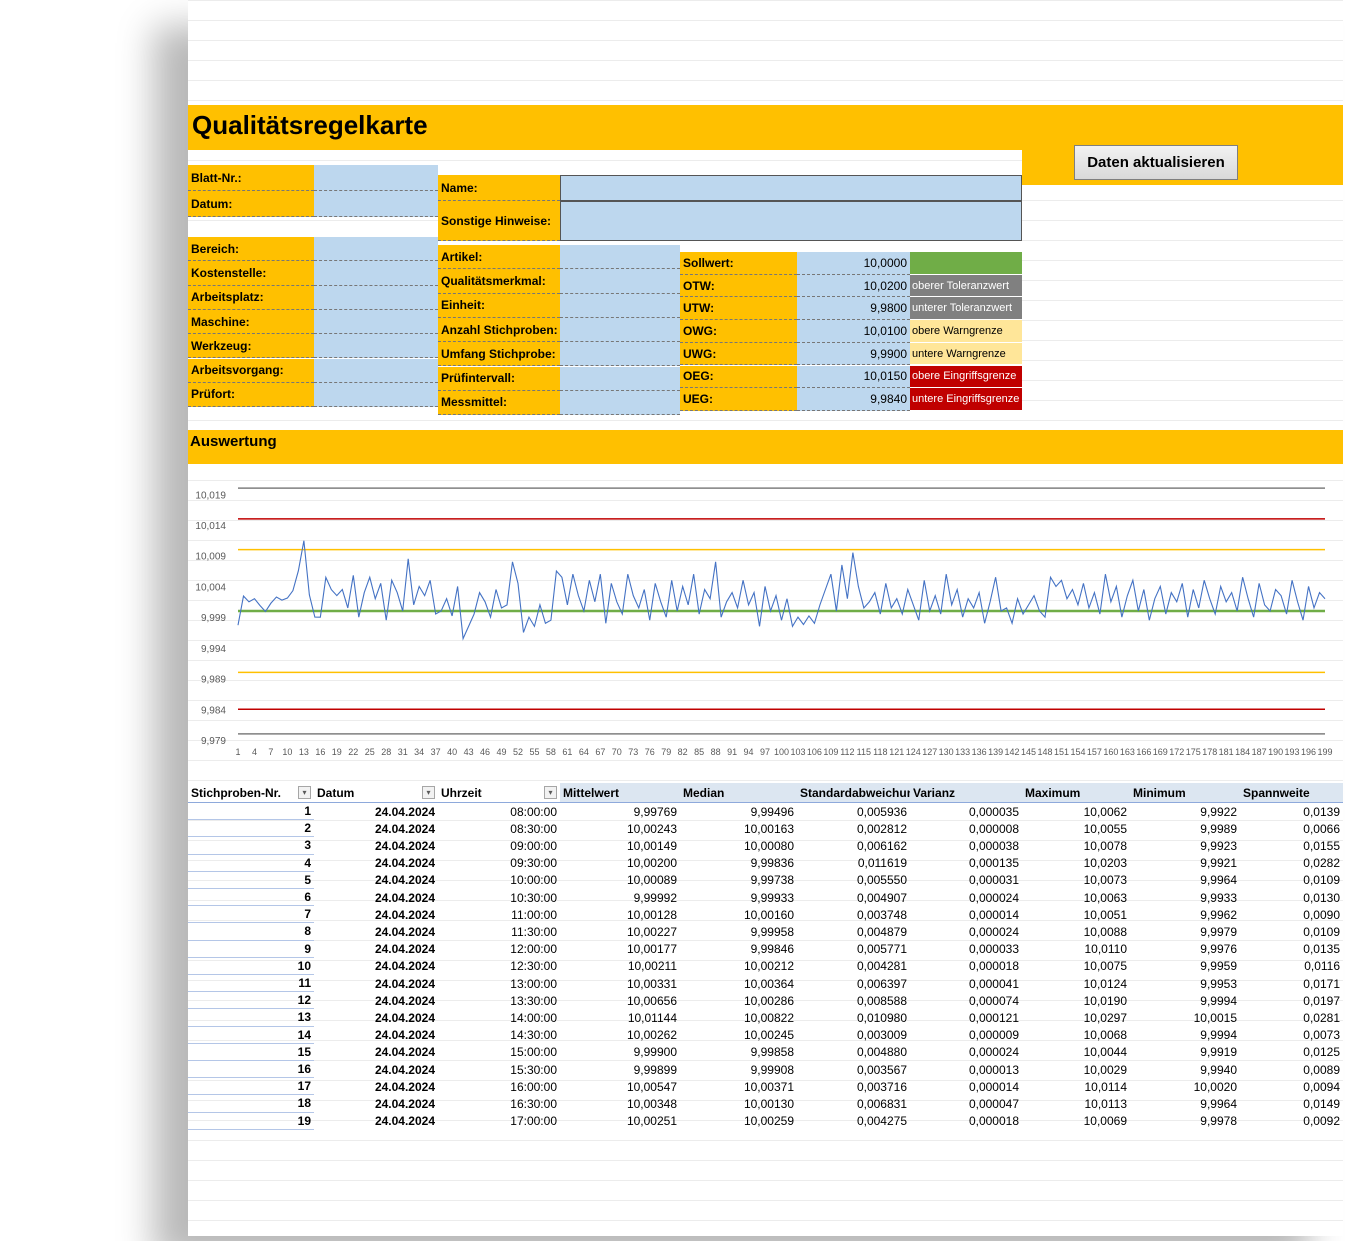  What do you see at coordinates (1105, 966) in the screenshot?
I see `table-cell: 10,0075` at bounding box center [1105, 966].